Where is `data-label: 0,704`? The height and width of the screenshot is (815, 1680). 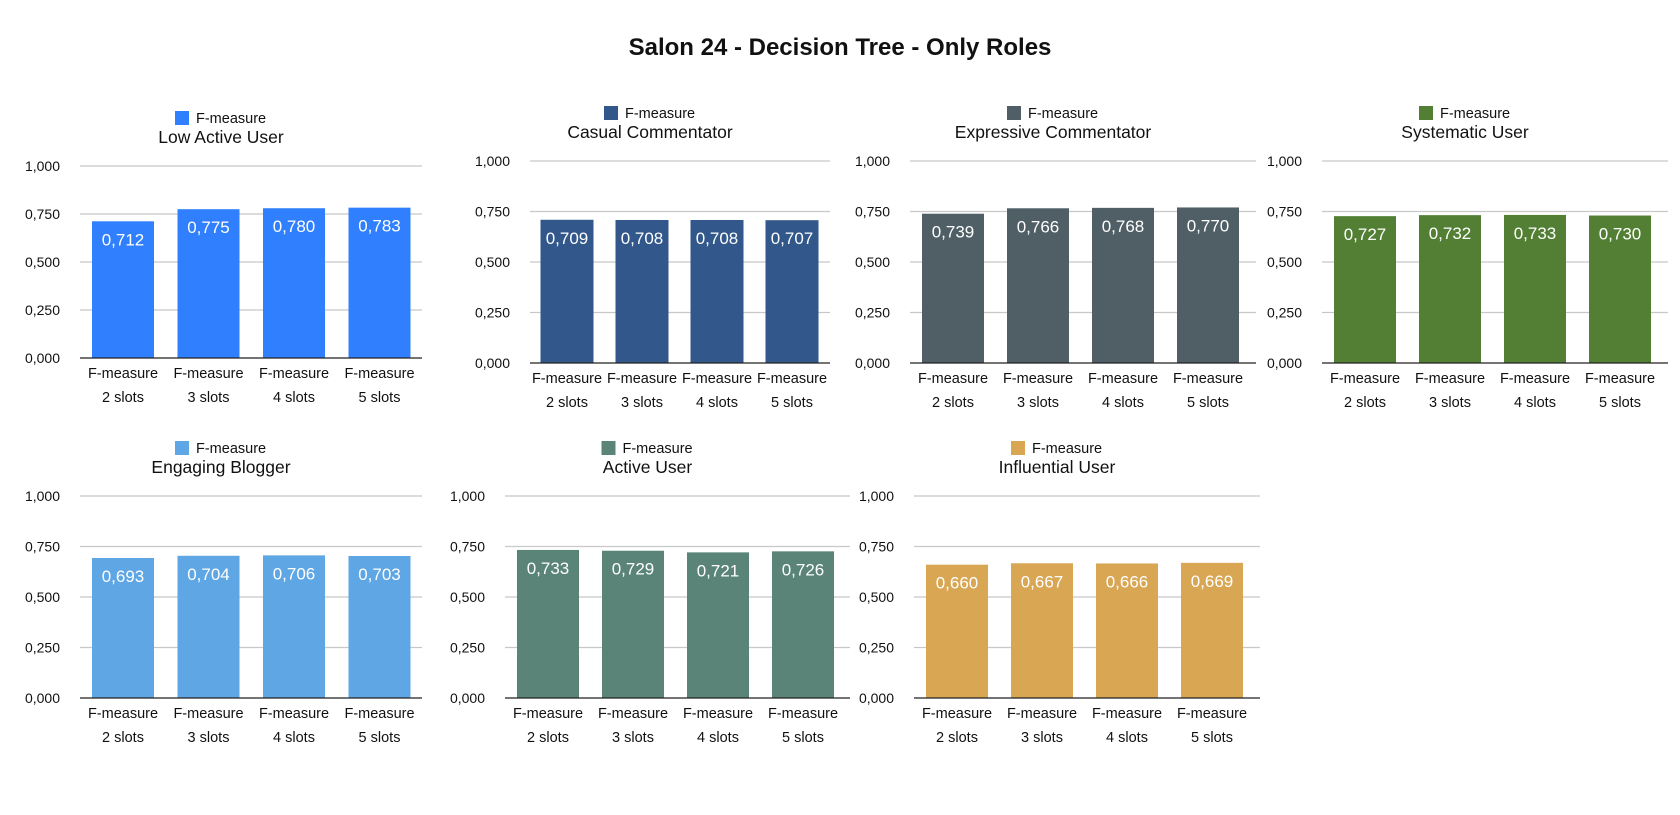 data-label: 0,704 is located at coordinates (208, 574).